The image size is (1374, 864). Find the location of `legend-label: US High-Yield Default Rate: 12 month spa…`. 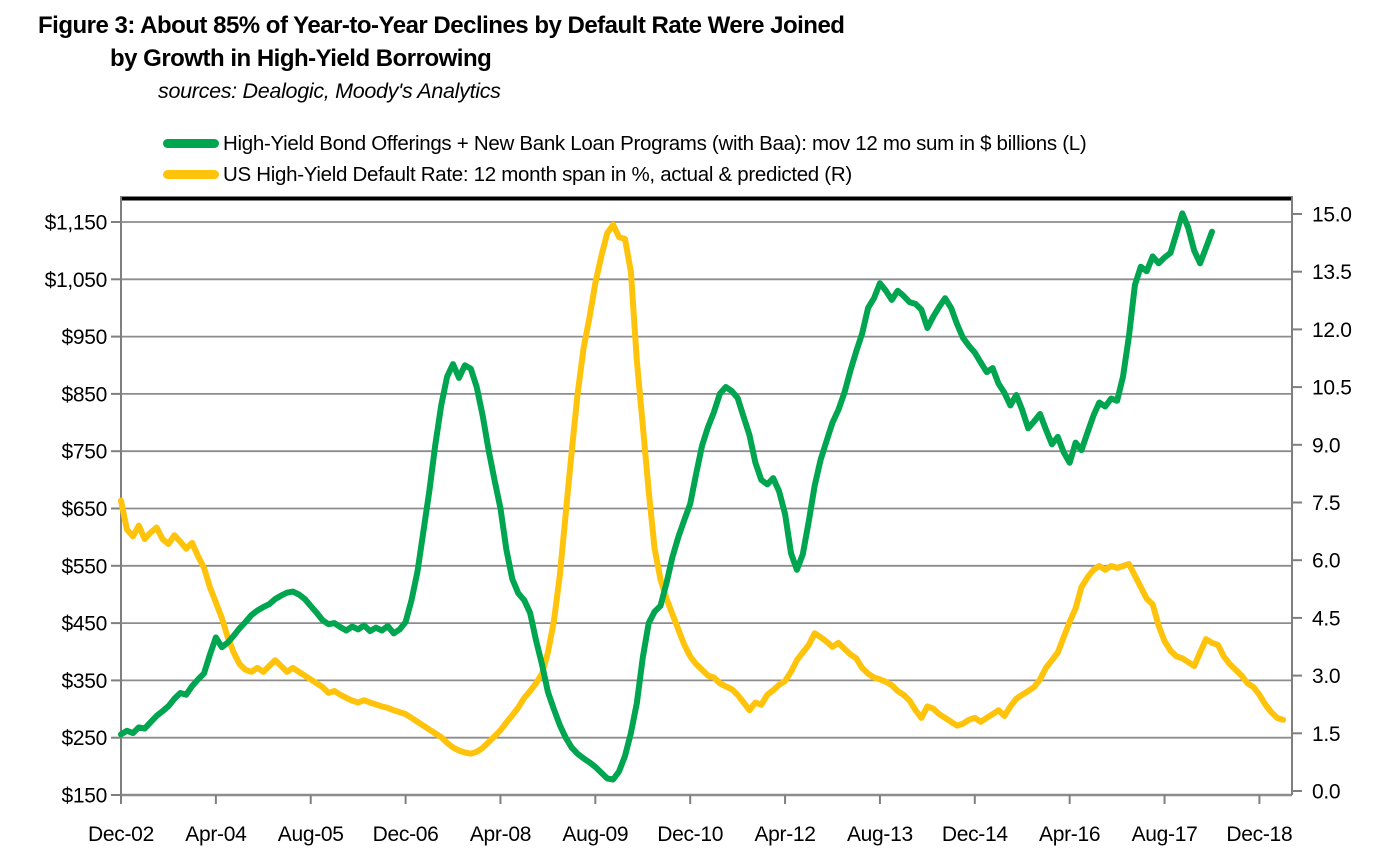

legend-label: US High-Yield Default Rate: 12 month spa… is located at coordinates (537, 174).